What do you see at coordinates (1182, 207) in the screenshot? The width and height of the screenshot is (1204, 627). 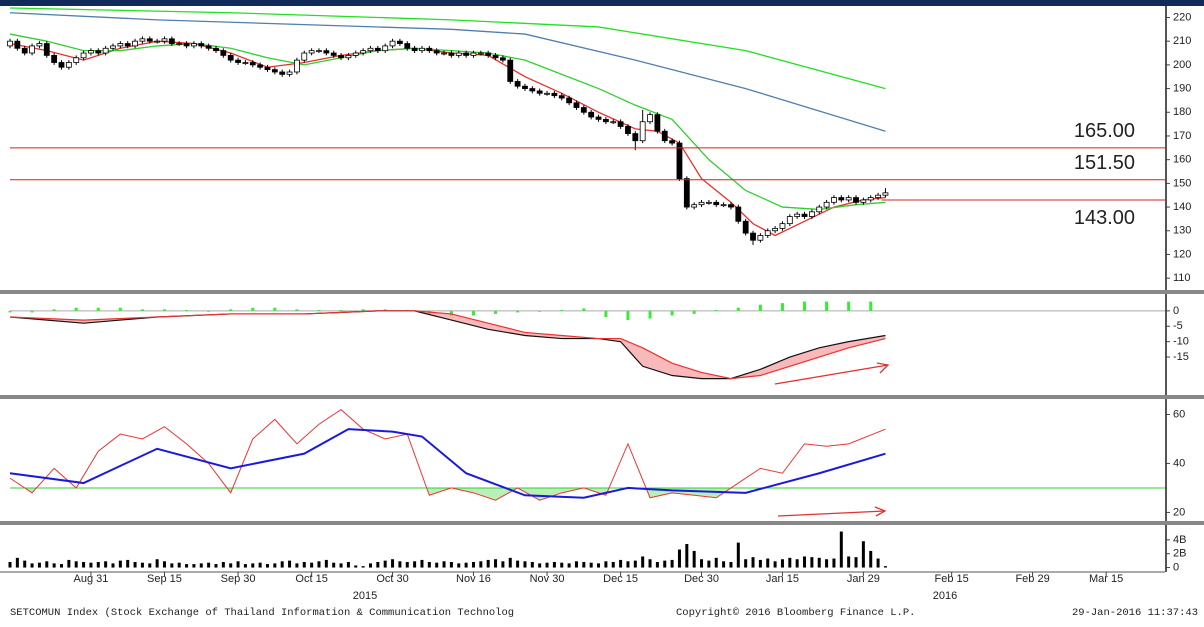 I see `y-tick-label: 140` at bounding box center [1182, 207].